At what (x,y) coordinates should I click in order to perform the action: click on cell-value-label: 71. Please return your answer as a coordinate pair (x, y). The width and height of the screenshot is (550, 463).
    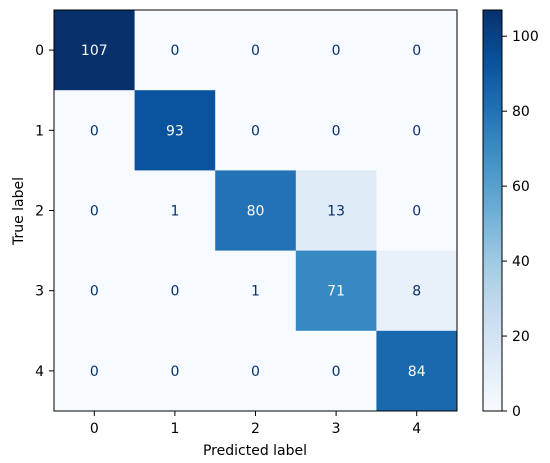
    Looking at the image, I should click on (336, 292).